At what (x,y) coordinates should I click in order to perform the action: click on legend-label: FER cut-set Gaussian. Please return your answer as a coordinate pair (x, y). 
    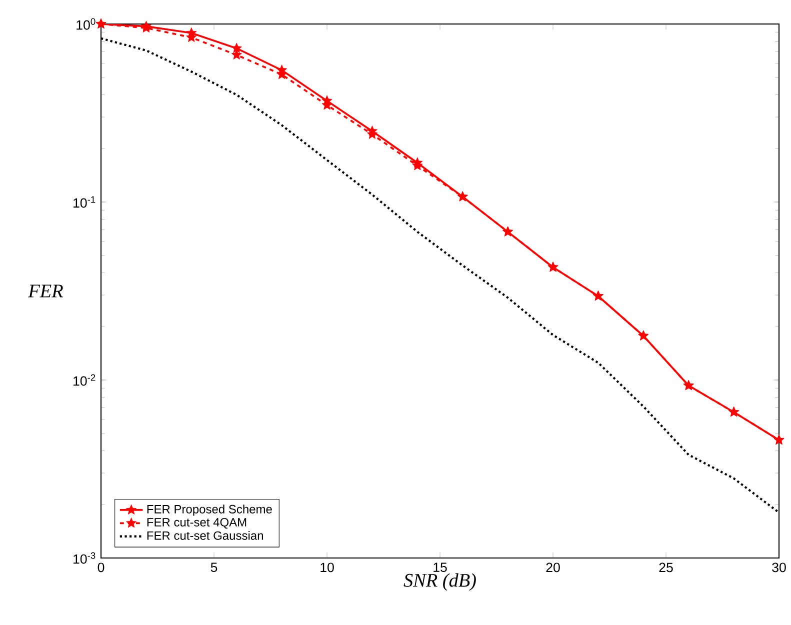
    Looking at the image, I should click on (205, 535).